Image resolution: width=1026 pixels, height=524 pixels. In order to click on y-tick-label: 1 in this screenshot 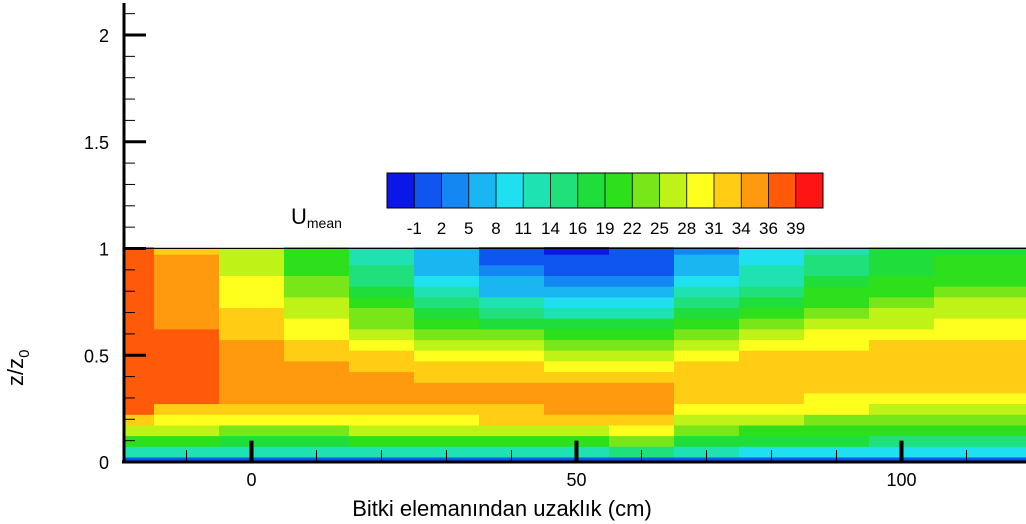, I will do `click(104, 250)`.